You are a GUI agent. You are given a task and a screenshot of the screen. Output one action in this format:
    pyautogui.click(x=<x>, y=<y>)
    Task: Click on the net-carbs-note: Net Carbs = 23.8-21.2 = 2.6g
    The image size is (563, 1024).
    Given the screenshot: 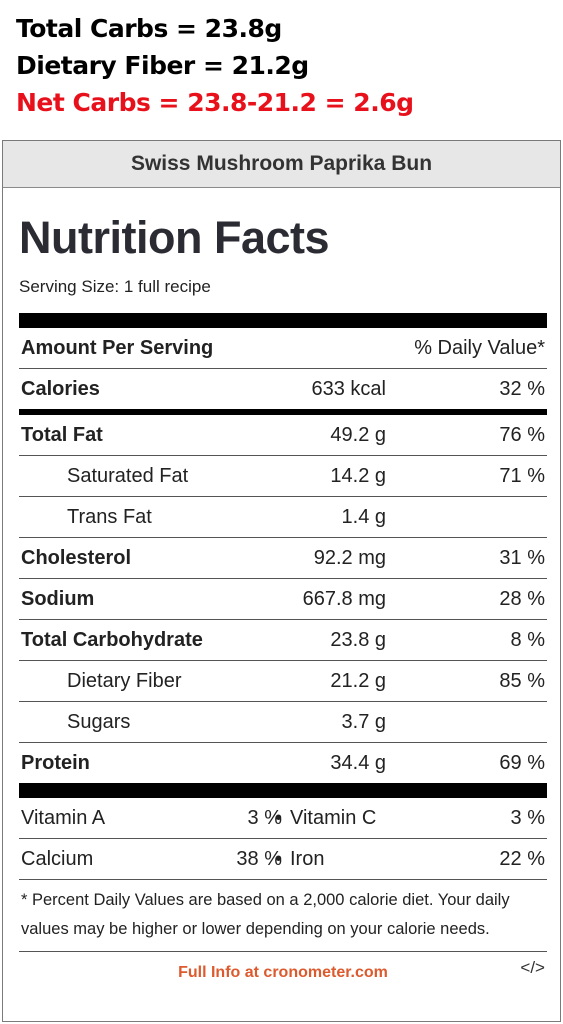 What is the action you would take?
    pyautogui.click(x=215, y=102)
    